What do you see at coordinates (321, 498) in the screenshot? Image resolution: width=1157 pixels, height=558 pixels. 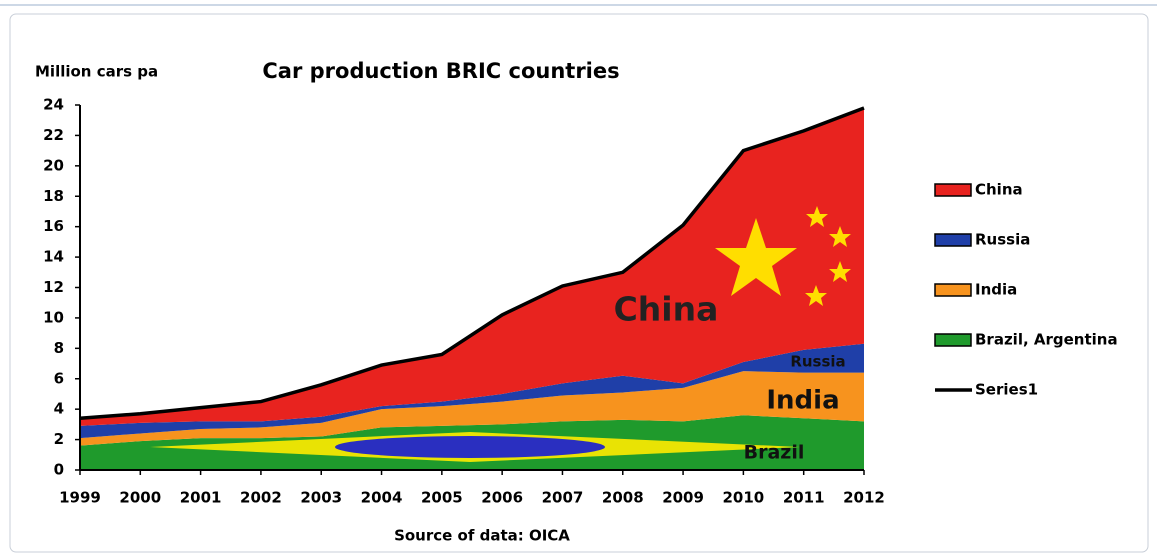 I see `x-tick-label: 2003` at bounding box center [321, 498].